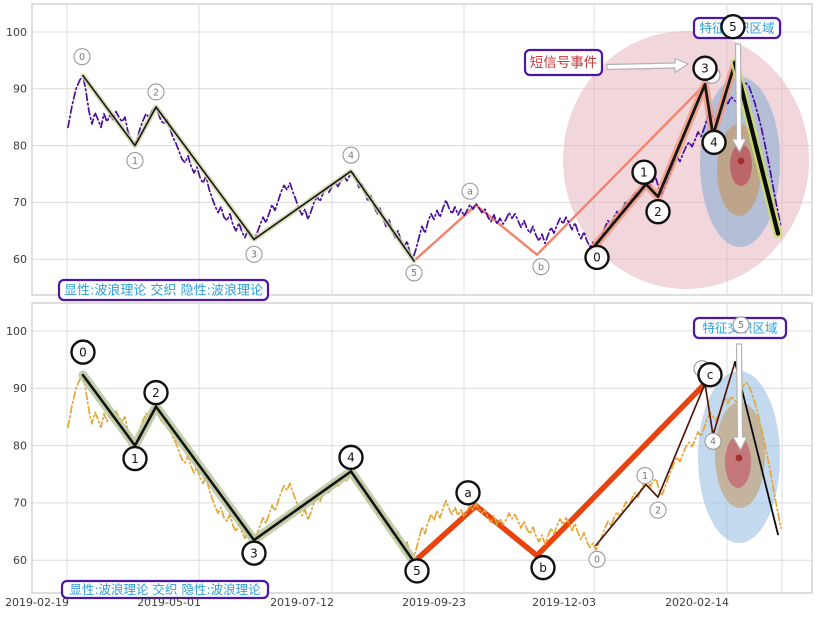  I want to click on short-signal-label: 短信号事件, so click(564, 63).